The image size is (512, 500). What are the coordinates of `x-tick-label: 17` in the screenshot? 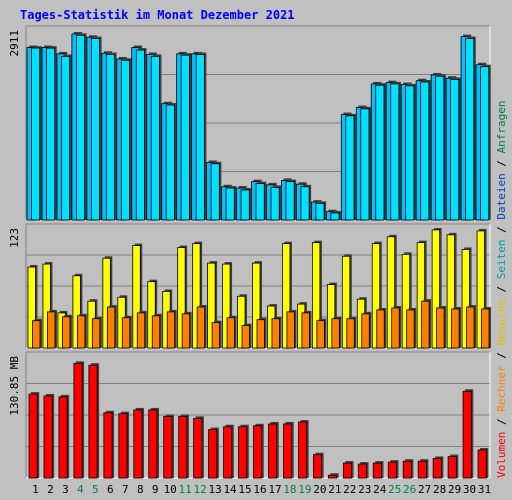 It's located at (274, 489).